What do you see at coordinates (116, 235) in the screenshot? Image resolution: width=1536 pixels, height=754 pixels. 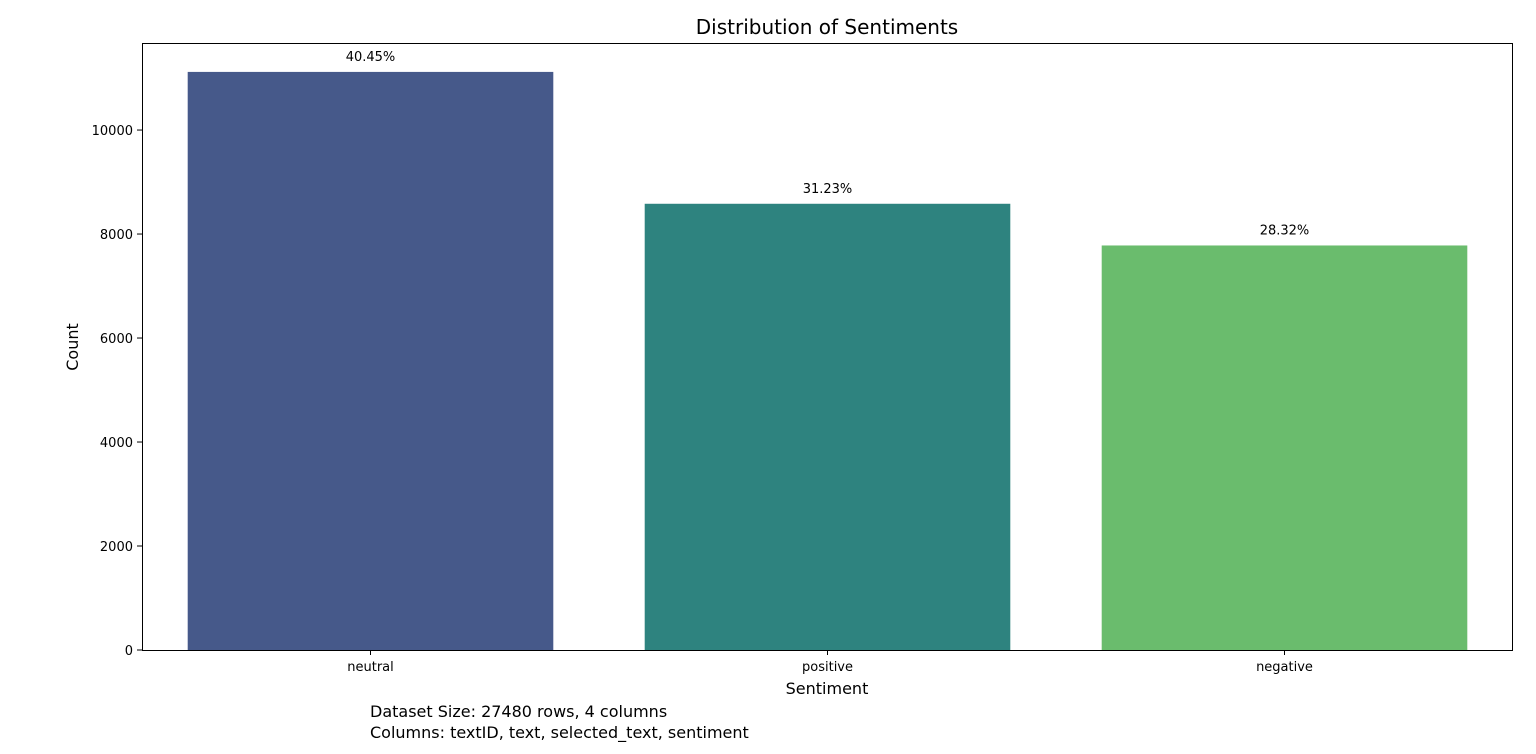 I see `y-tick-label-8000: 8000` at bounding box center [116, 235].